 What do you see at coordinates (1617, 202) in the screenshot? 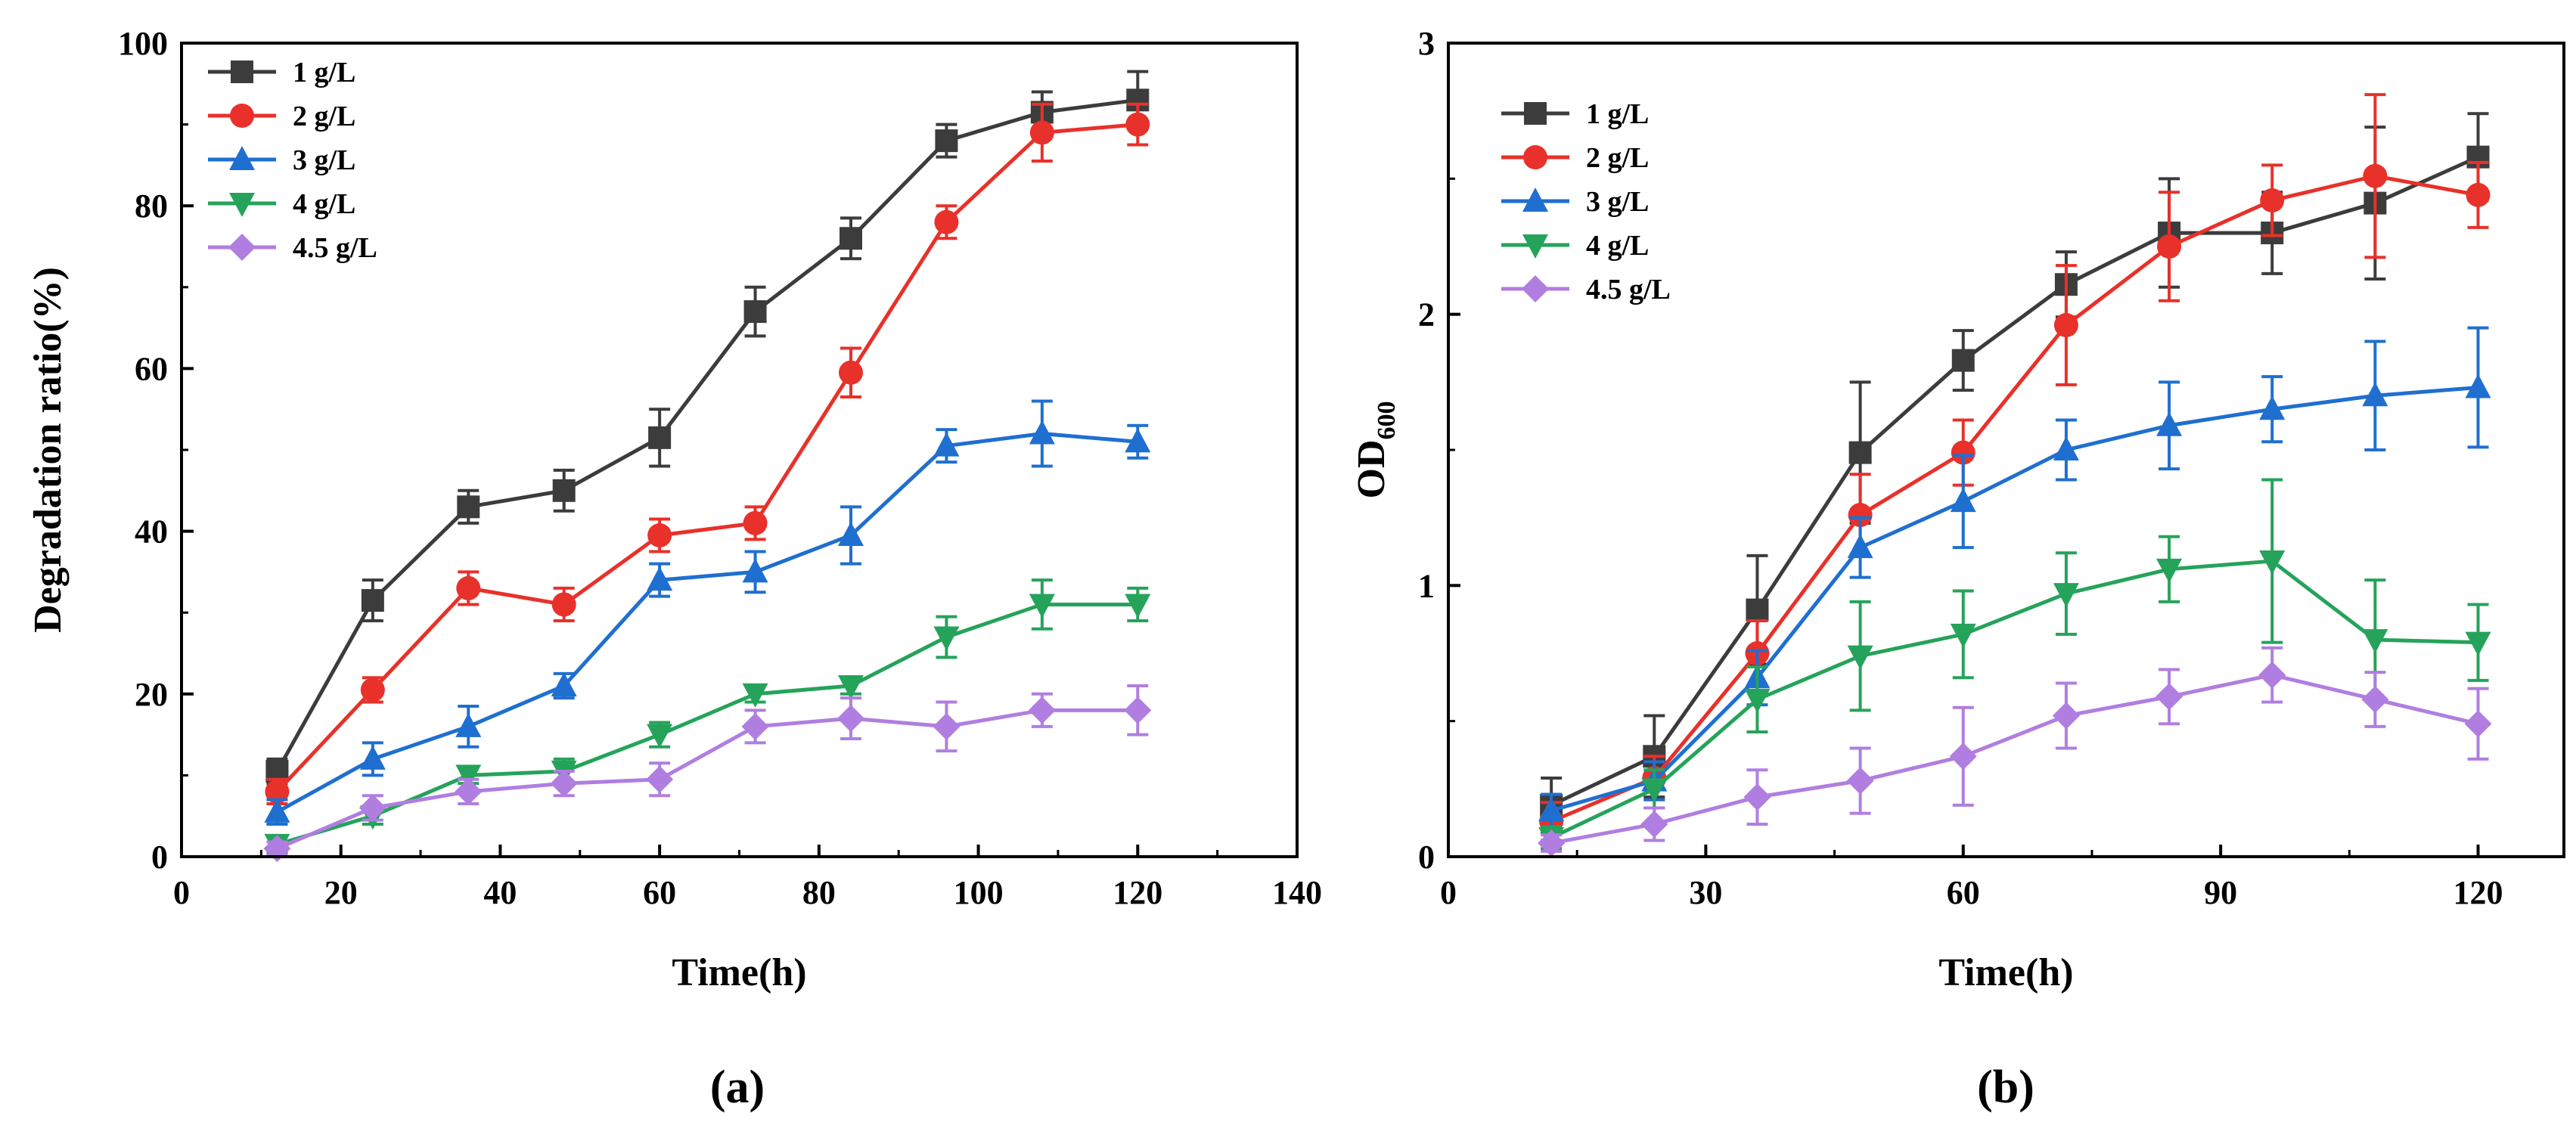
I see `legend-label: 3 g/L` at bounding box center [1617, 202].